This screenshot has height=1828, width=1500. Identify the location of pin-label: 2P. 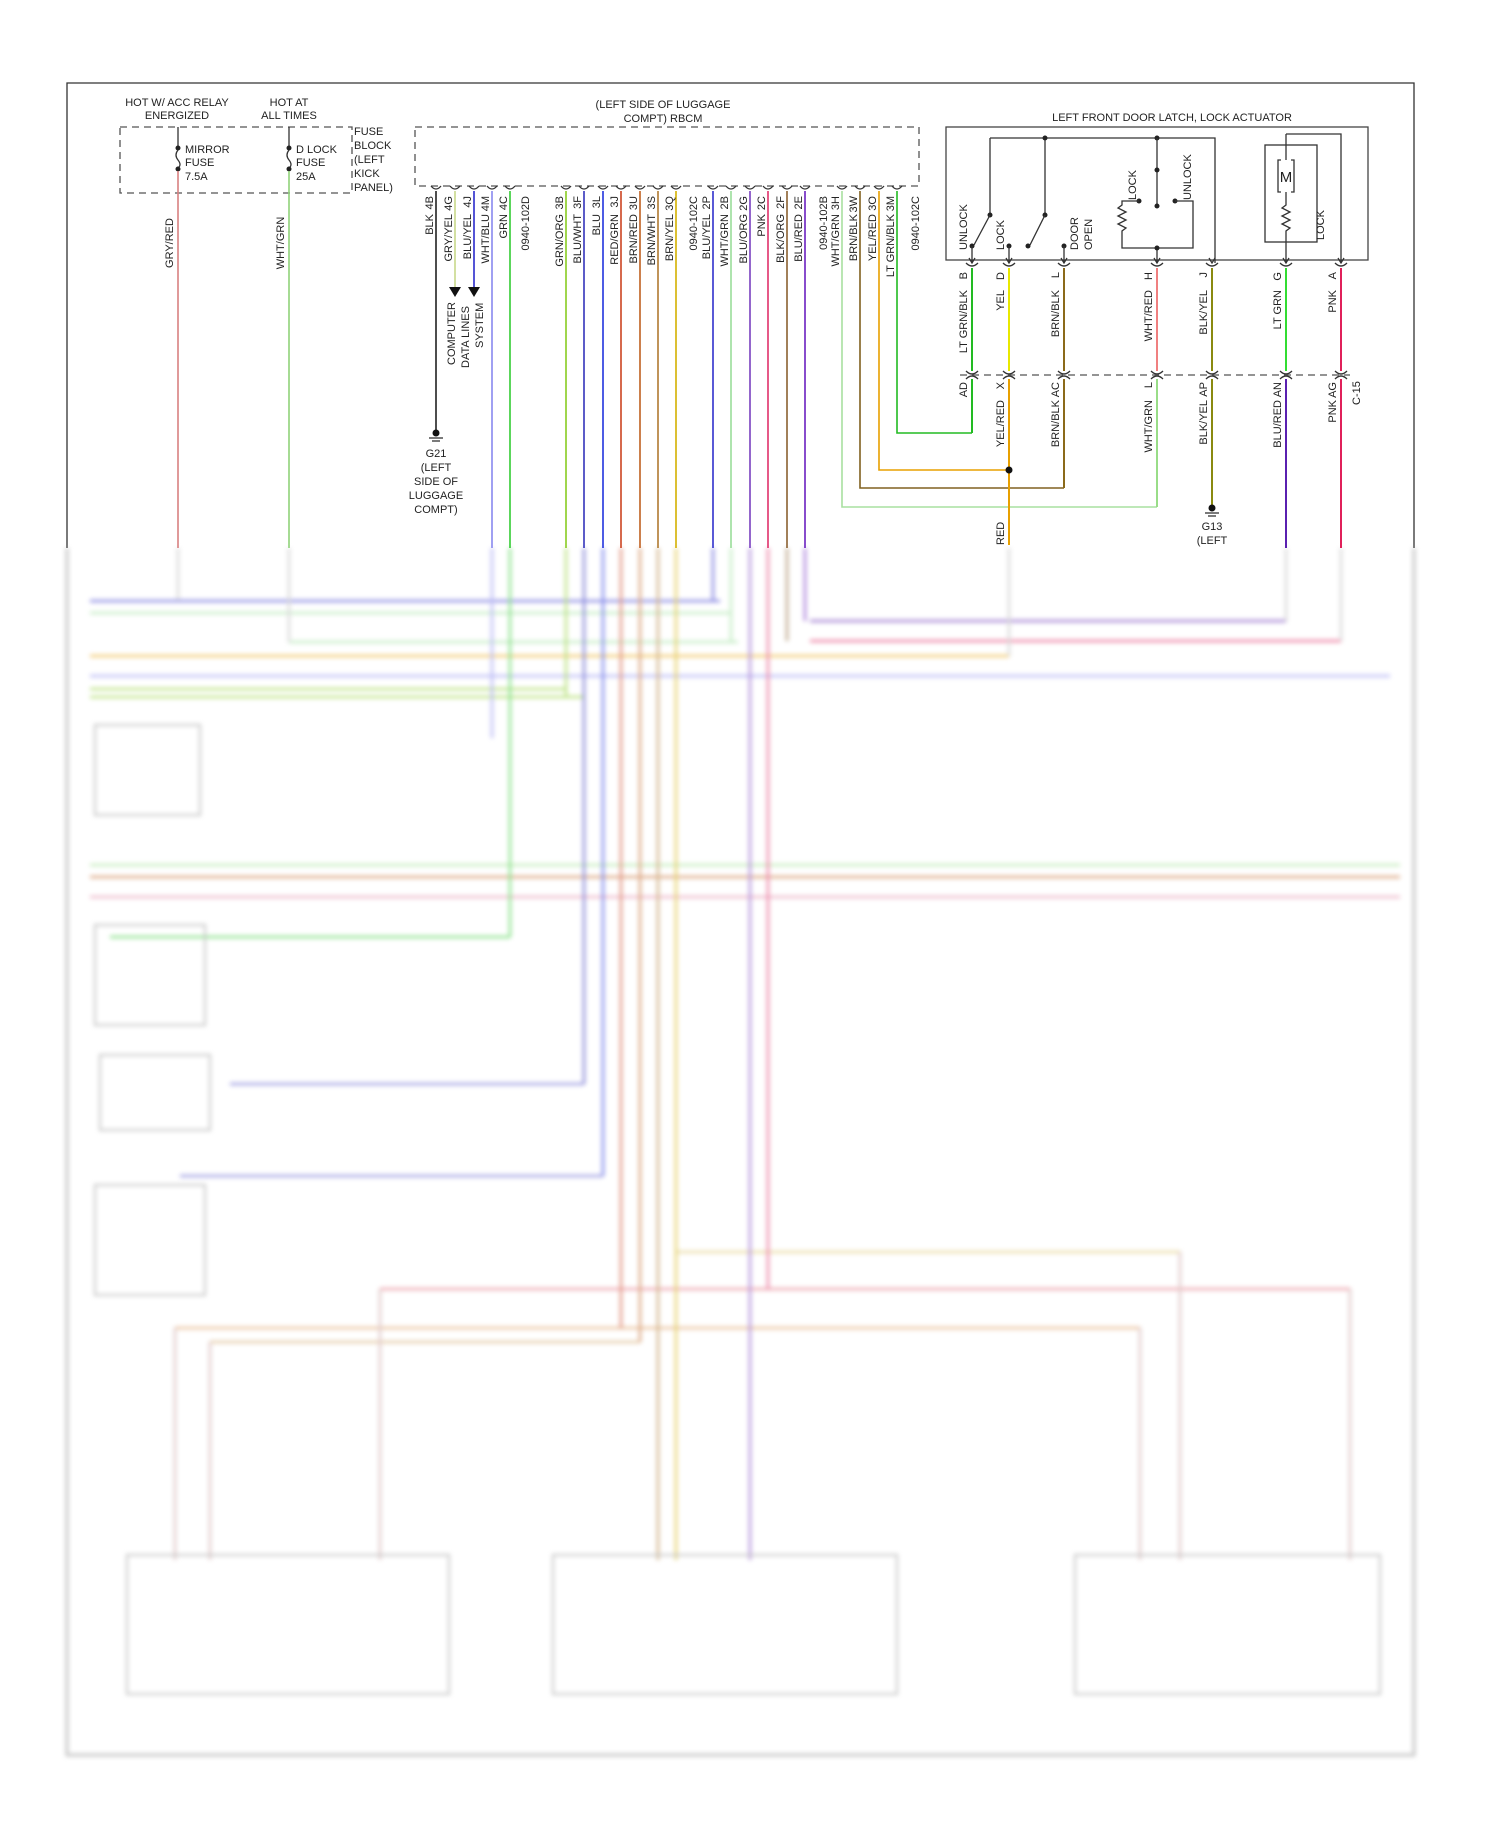
(707, 202).